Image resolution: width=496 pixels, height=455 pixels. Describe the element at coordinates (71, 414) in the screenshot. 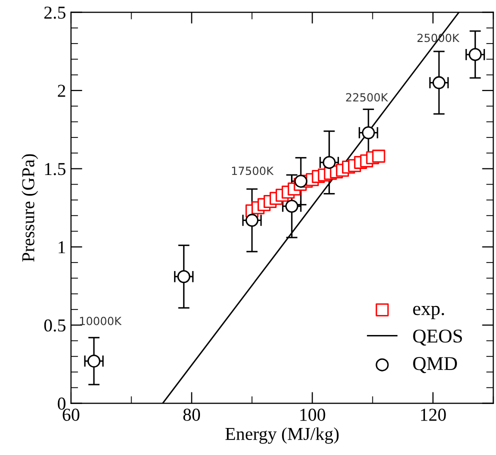

I see `x-tick-label: 60` at that location.